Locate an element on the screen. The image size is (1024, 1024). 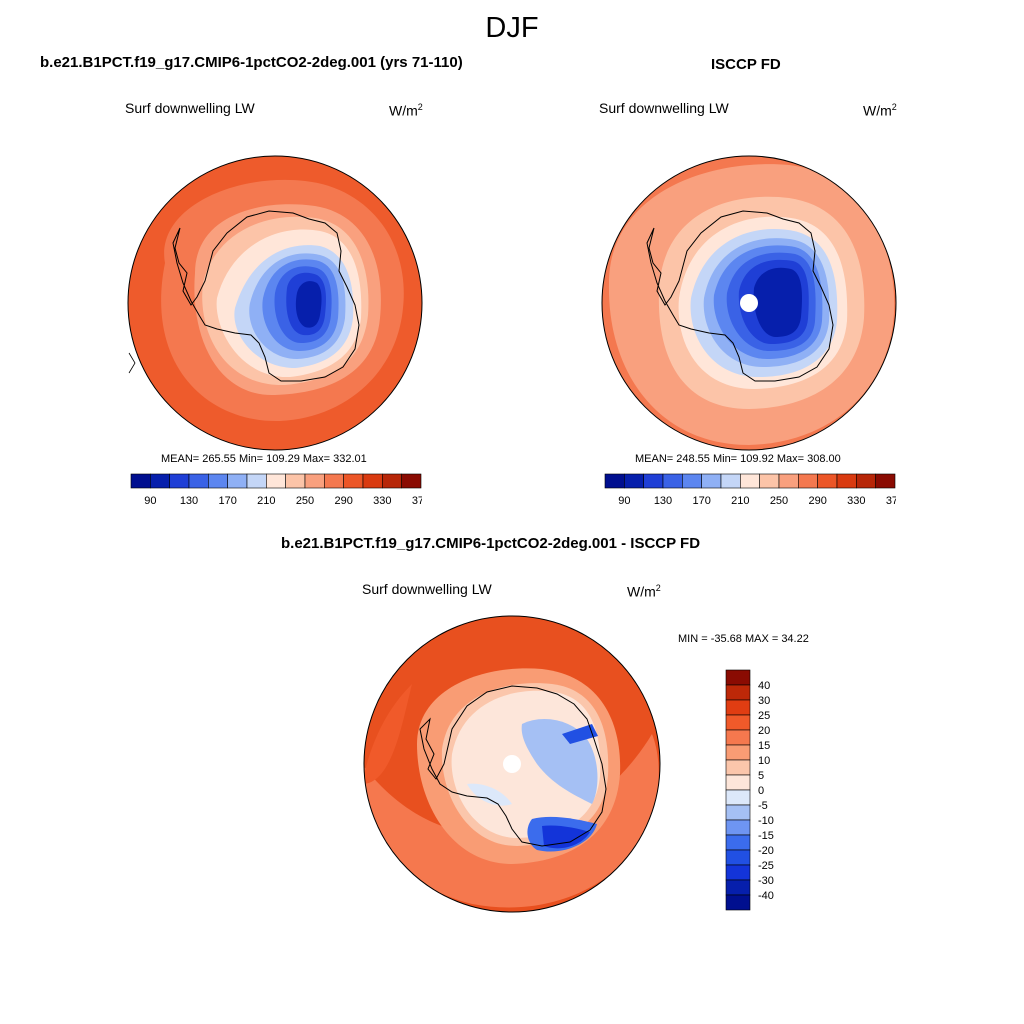
obs-variable-label: Surf downwelling LW is located at coordinates (664, 108).